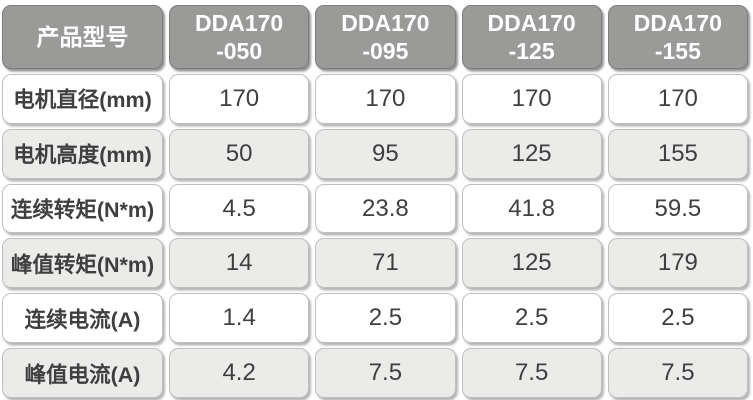 The height and width of the screenshot is (400, 753). I want to click on cell-value-5-1: 7.5, so click(385, 373).